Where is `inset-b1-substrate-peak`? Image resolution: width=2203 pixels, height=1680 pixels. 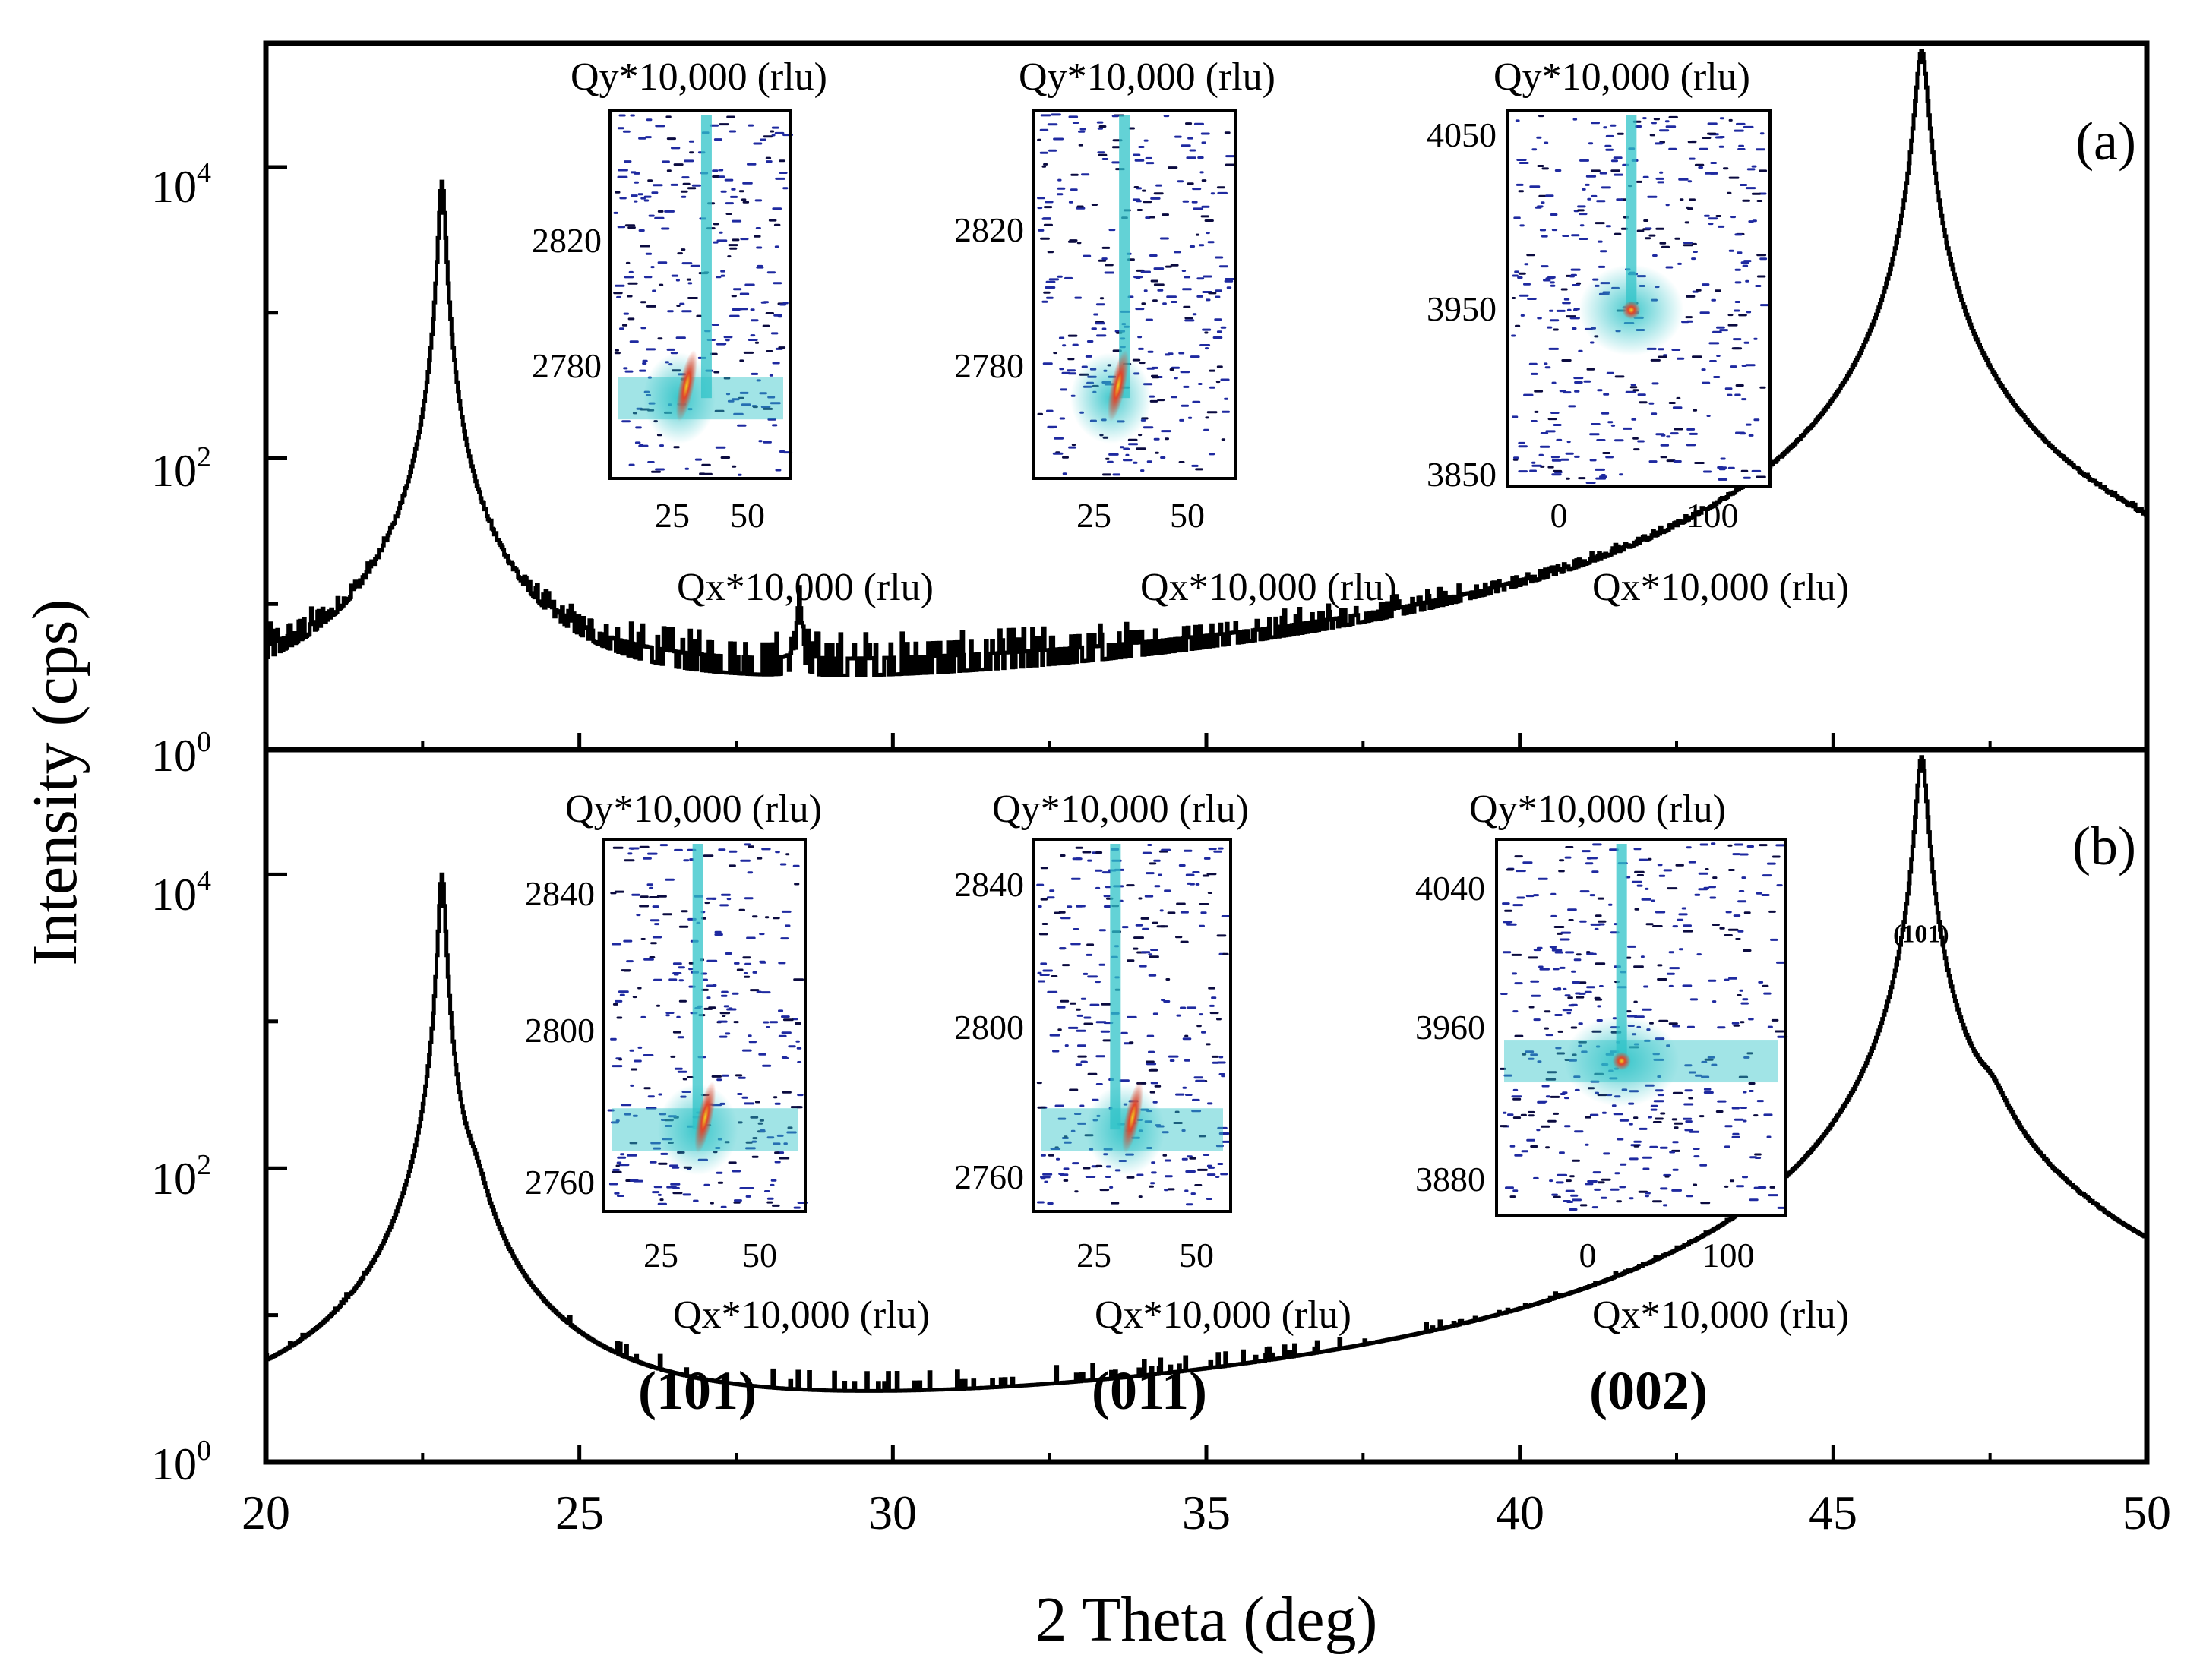 inset-b1-substrate-peak is located at coordinates (705, 1117).